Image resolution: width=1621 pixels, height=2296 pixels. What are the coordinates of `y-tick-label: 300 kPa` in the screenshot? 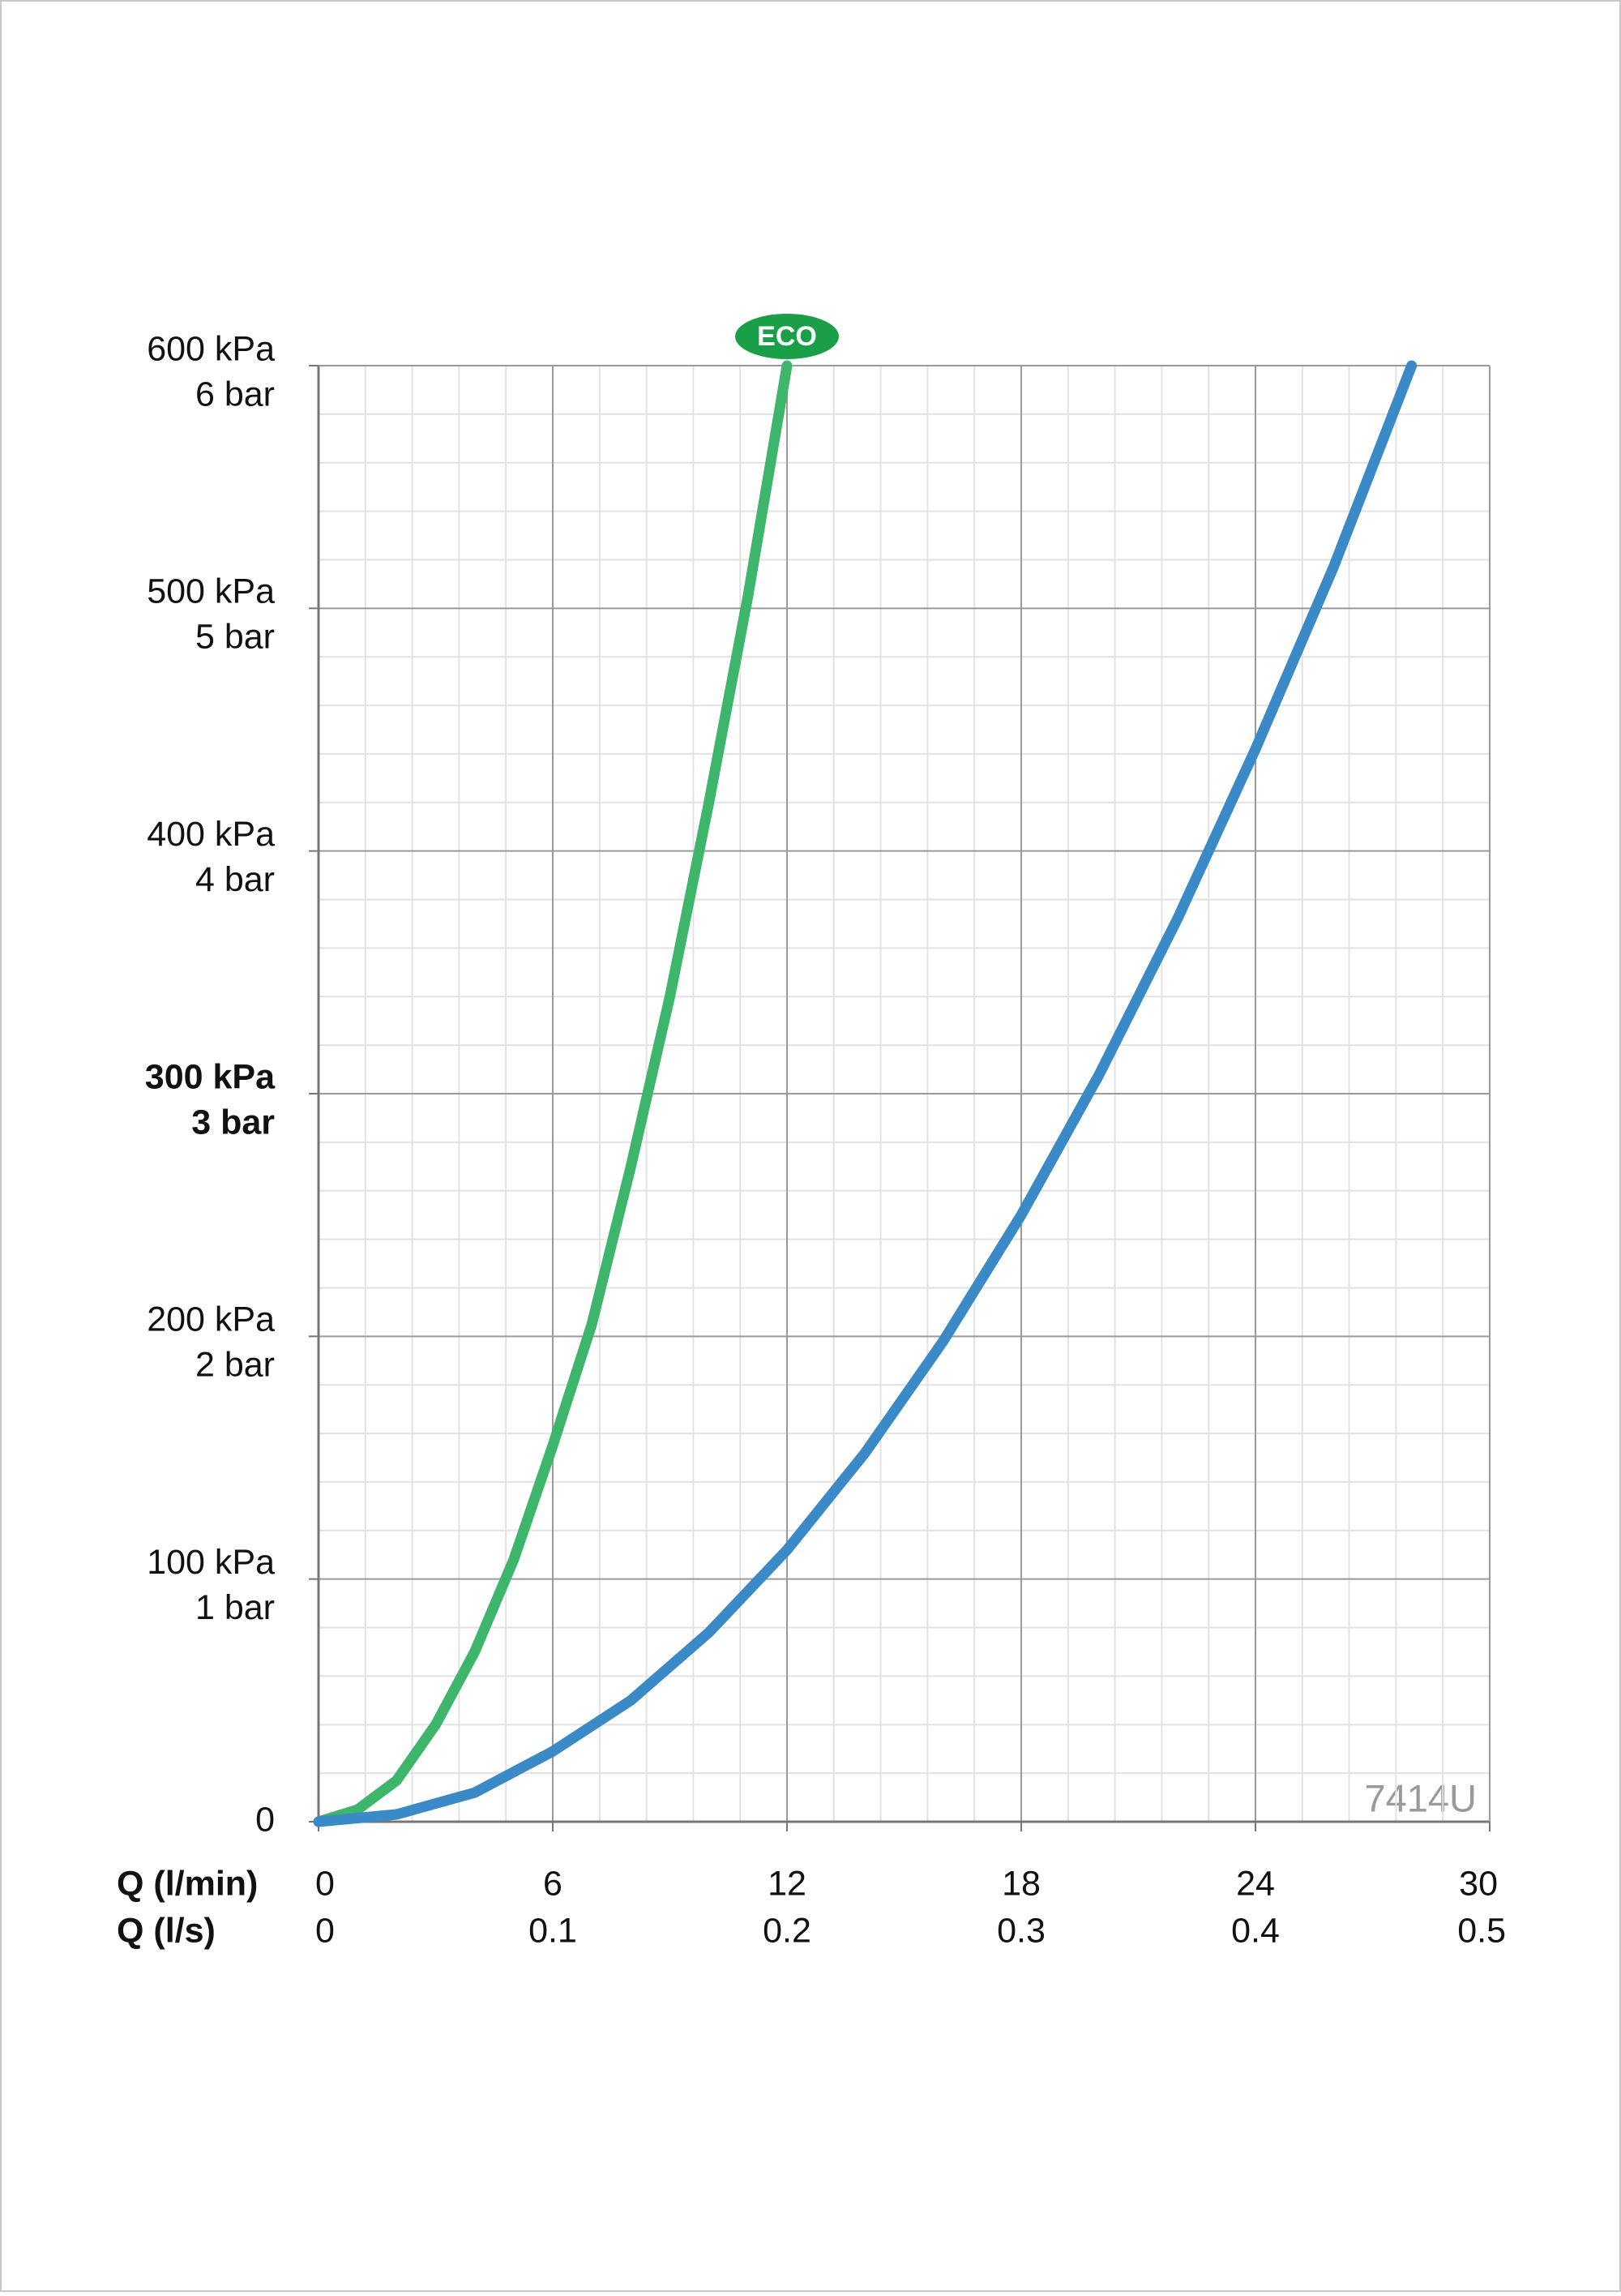 It's located at (211, 1076).